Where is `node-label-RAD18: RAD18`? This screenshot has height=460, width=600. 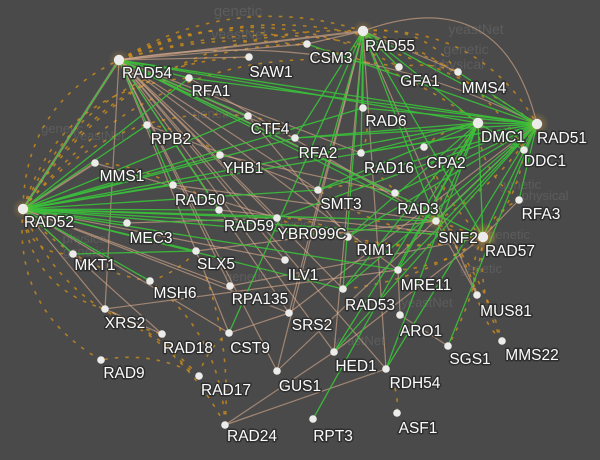 node-label-RAD18: RAD18 is located at coordinates (188, 348).